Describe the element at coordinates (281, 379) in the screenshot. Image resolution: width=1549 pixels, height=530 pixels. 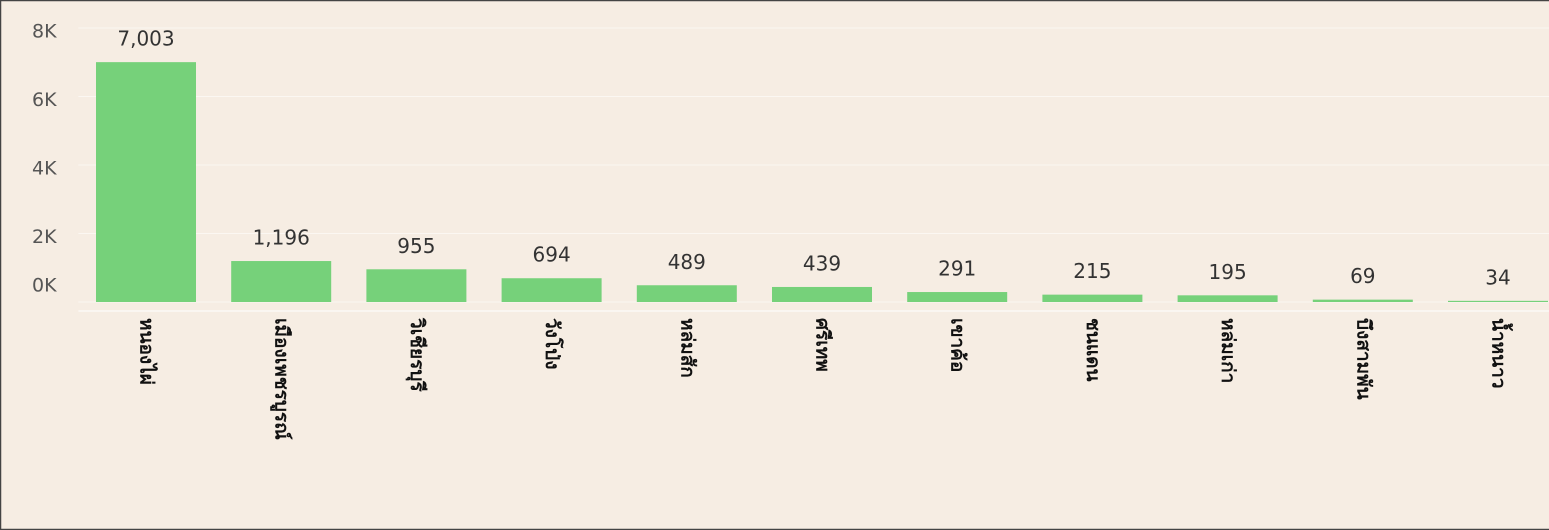
I see `x-tick-label: เมืองเพชรบูรณ์` at that location.